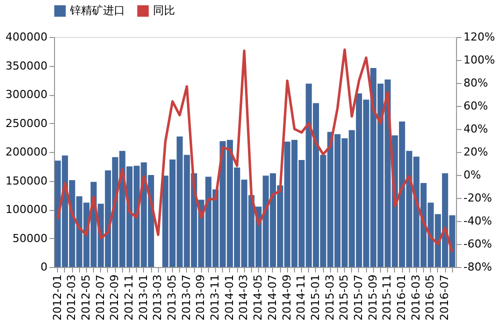 The height and width of the screenshot is (325, 500). Describe the element at coordinates (164, 10) in the screenshot. I see `legend-label: 同比` at that location.